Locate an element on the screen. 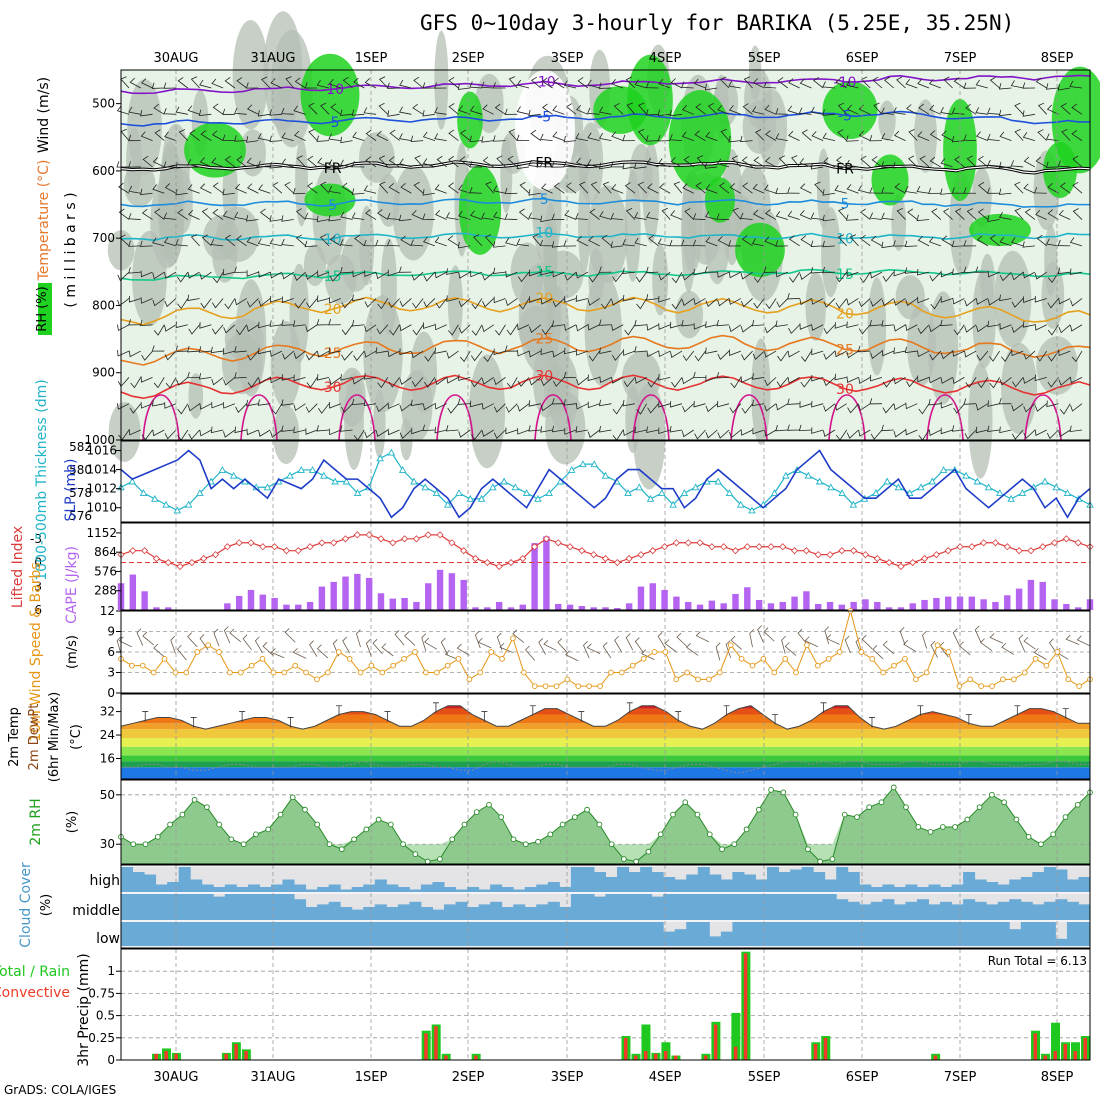  temp-band is located at coordinates (605, 719).